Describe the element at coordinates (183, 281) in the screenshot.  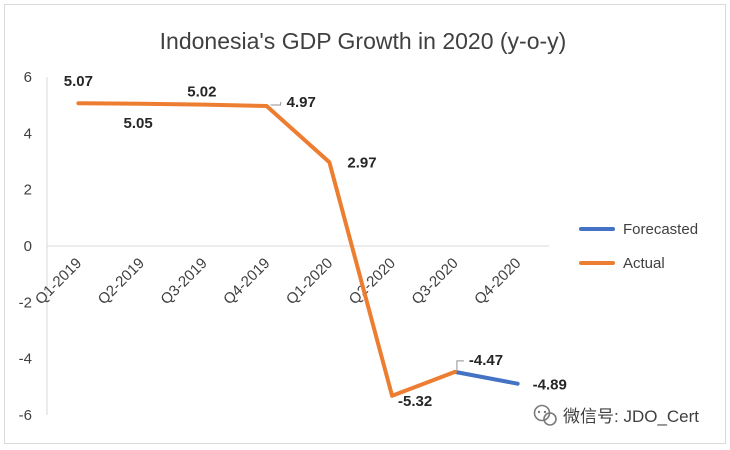
I see `x-tick-label: Q3-2019` at that location.